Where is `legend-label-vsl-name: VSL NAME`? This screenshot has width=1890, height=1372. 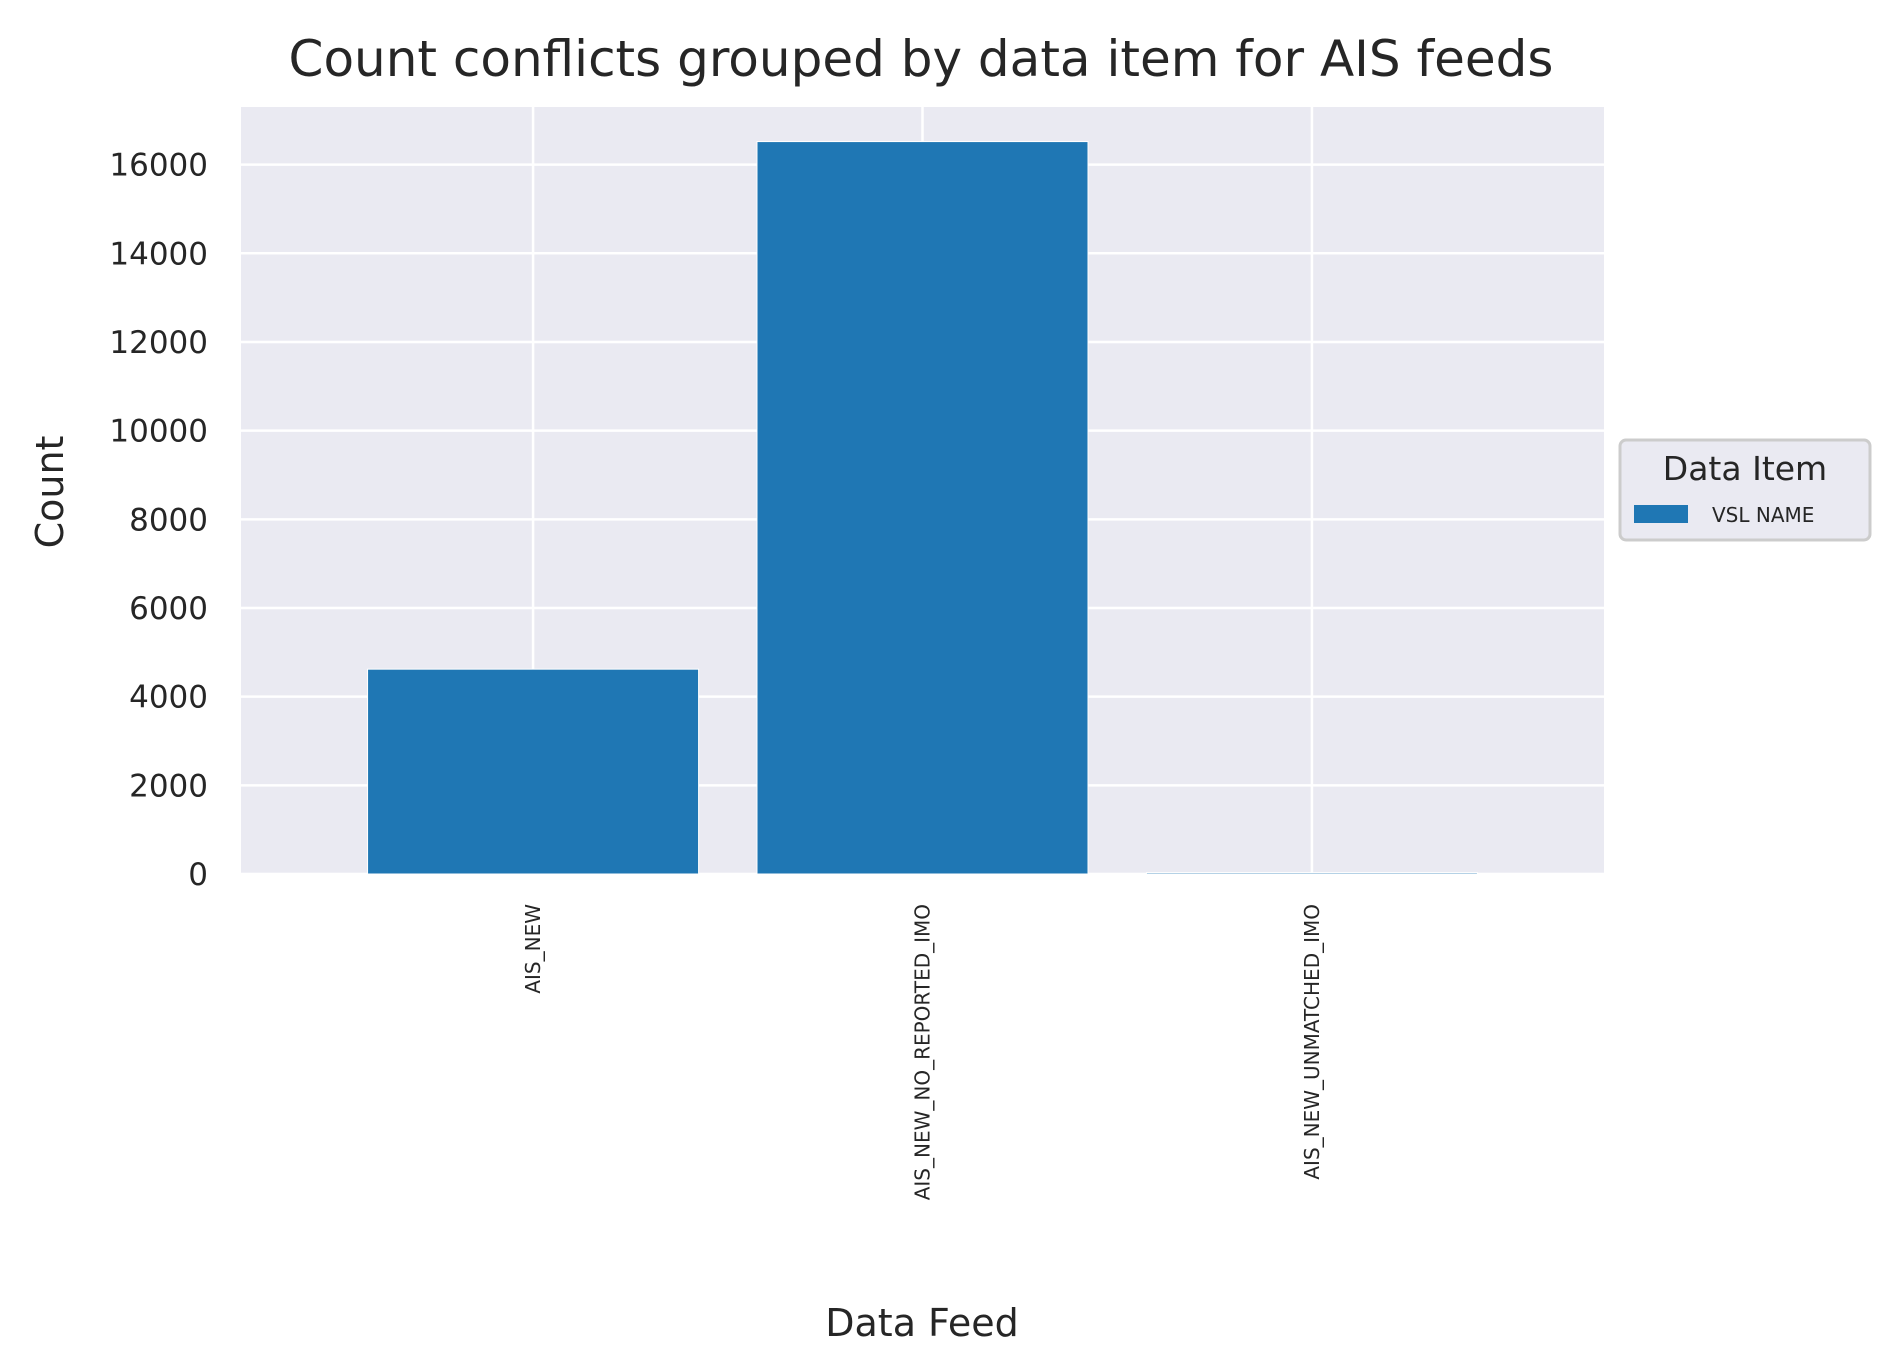
legend-label-vsl-name: VSL NAME is located at coordinates (1763, 515).